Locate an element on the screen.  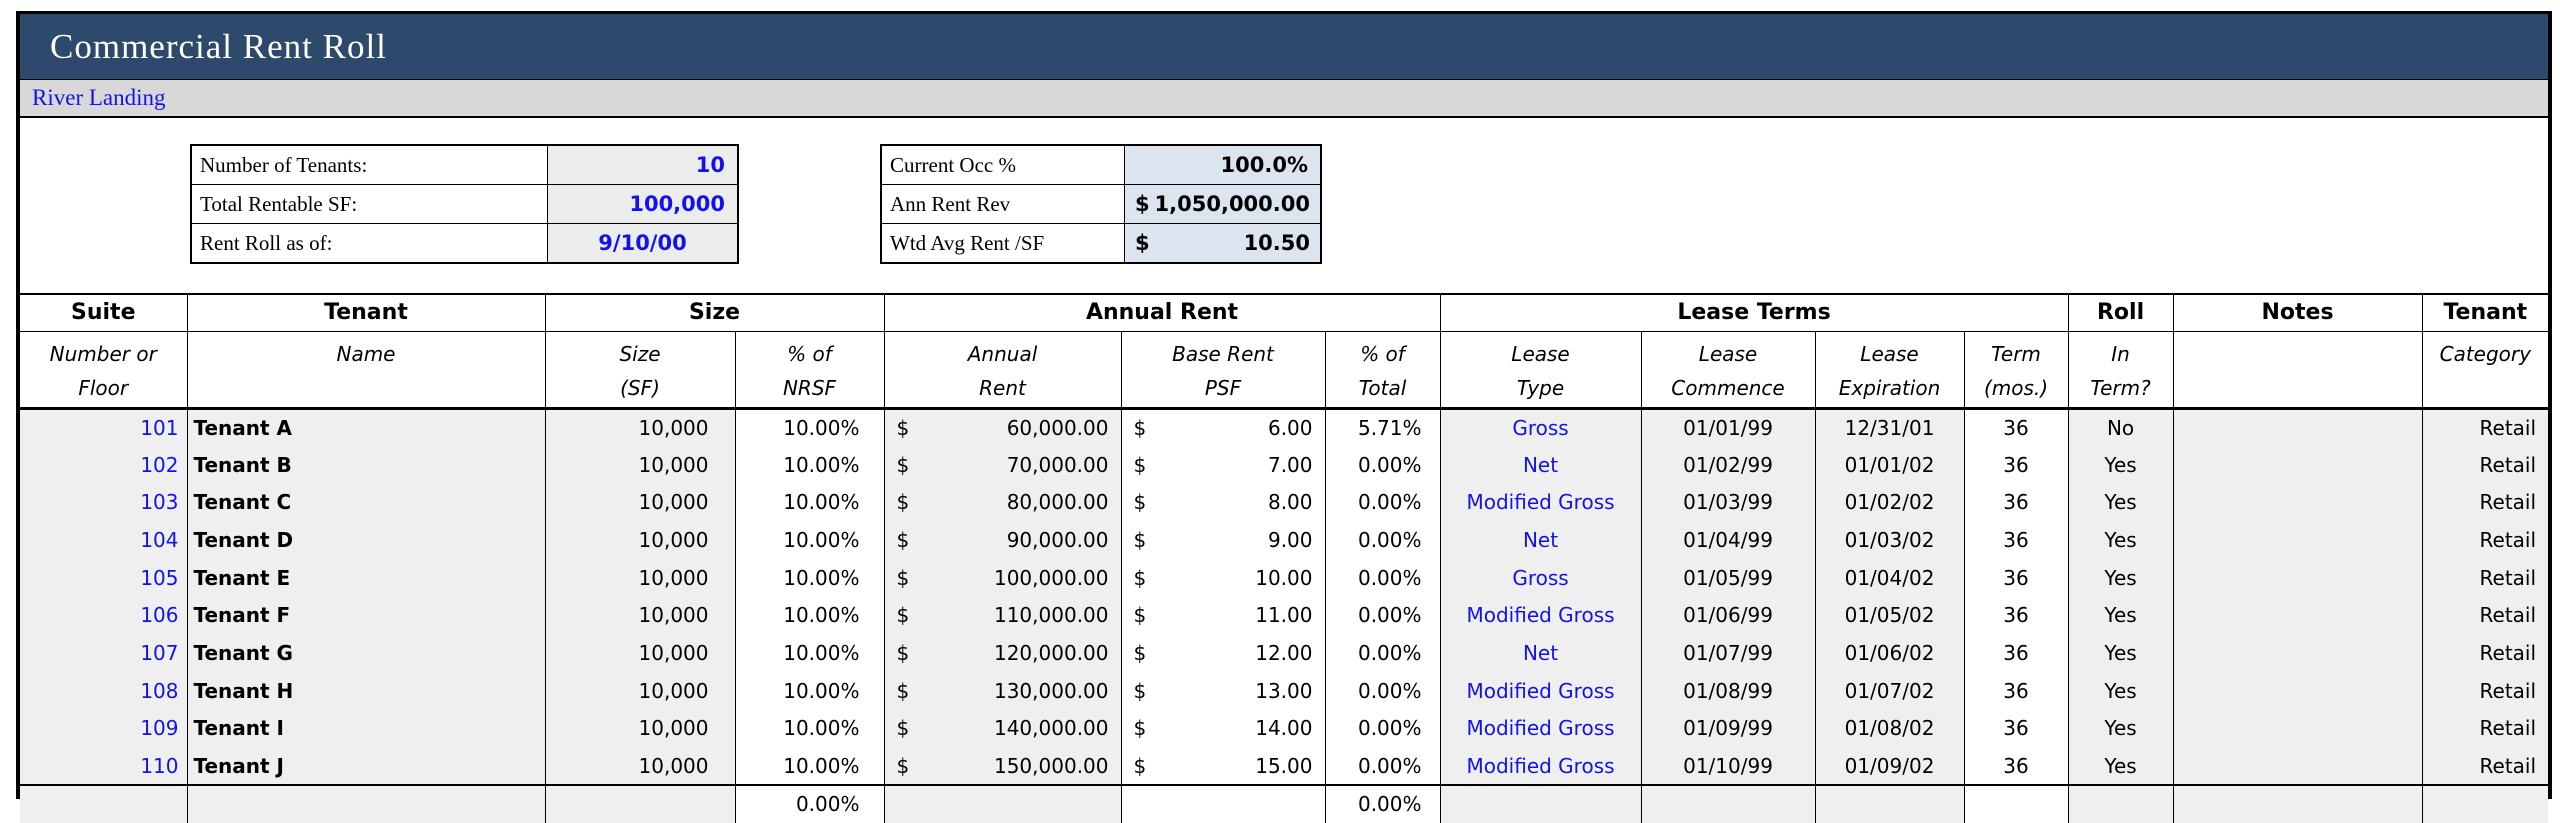
cell-annual-rent: $ 140,000.00 is located at coordinates (1002, 728).